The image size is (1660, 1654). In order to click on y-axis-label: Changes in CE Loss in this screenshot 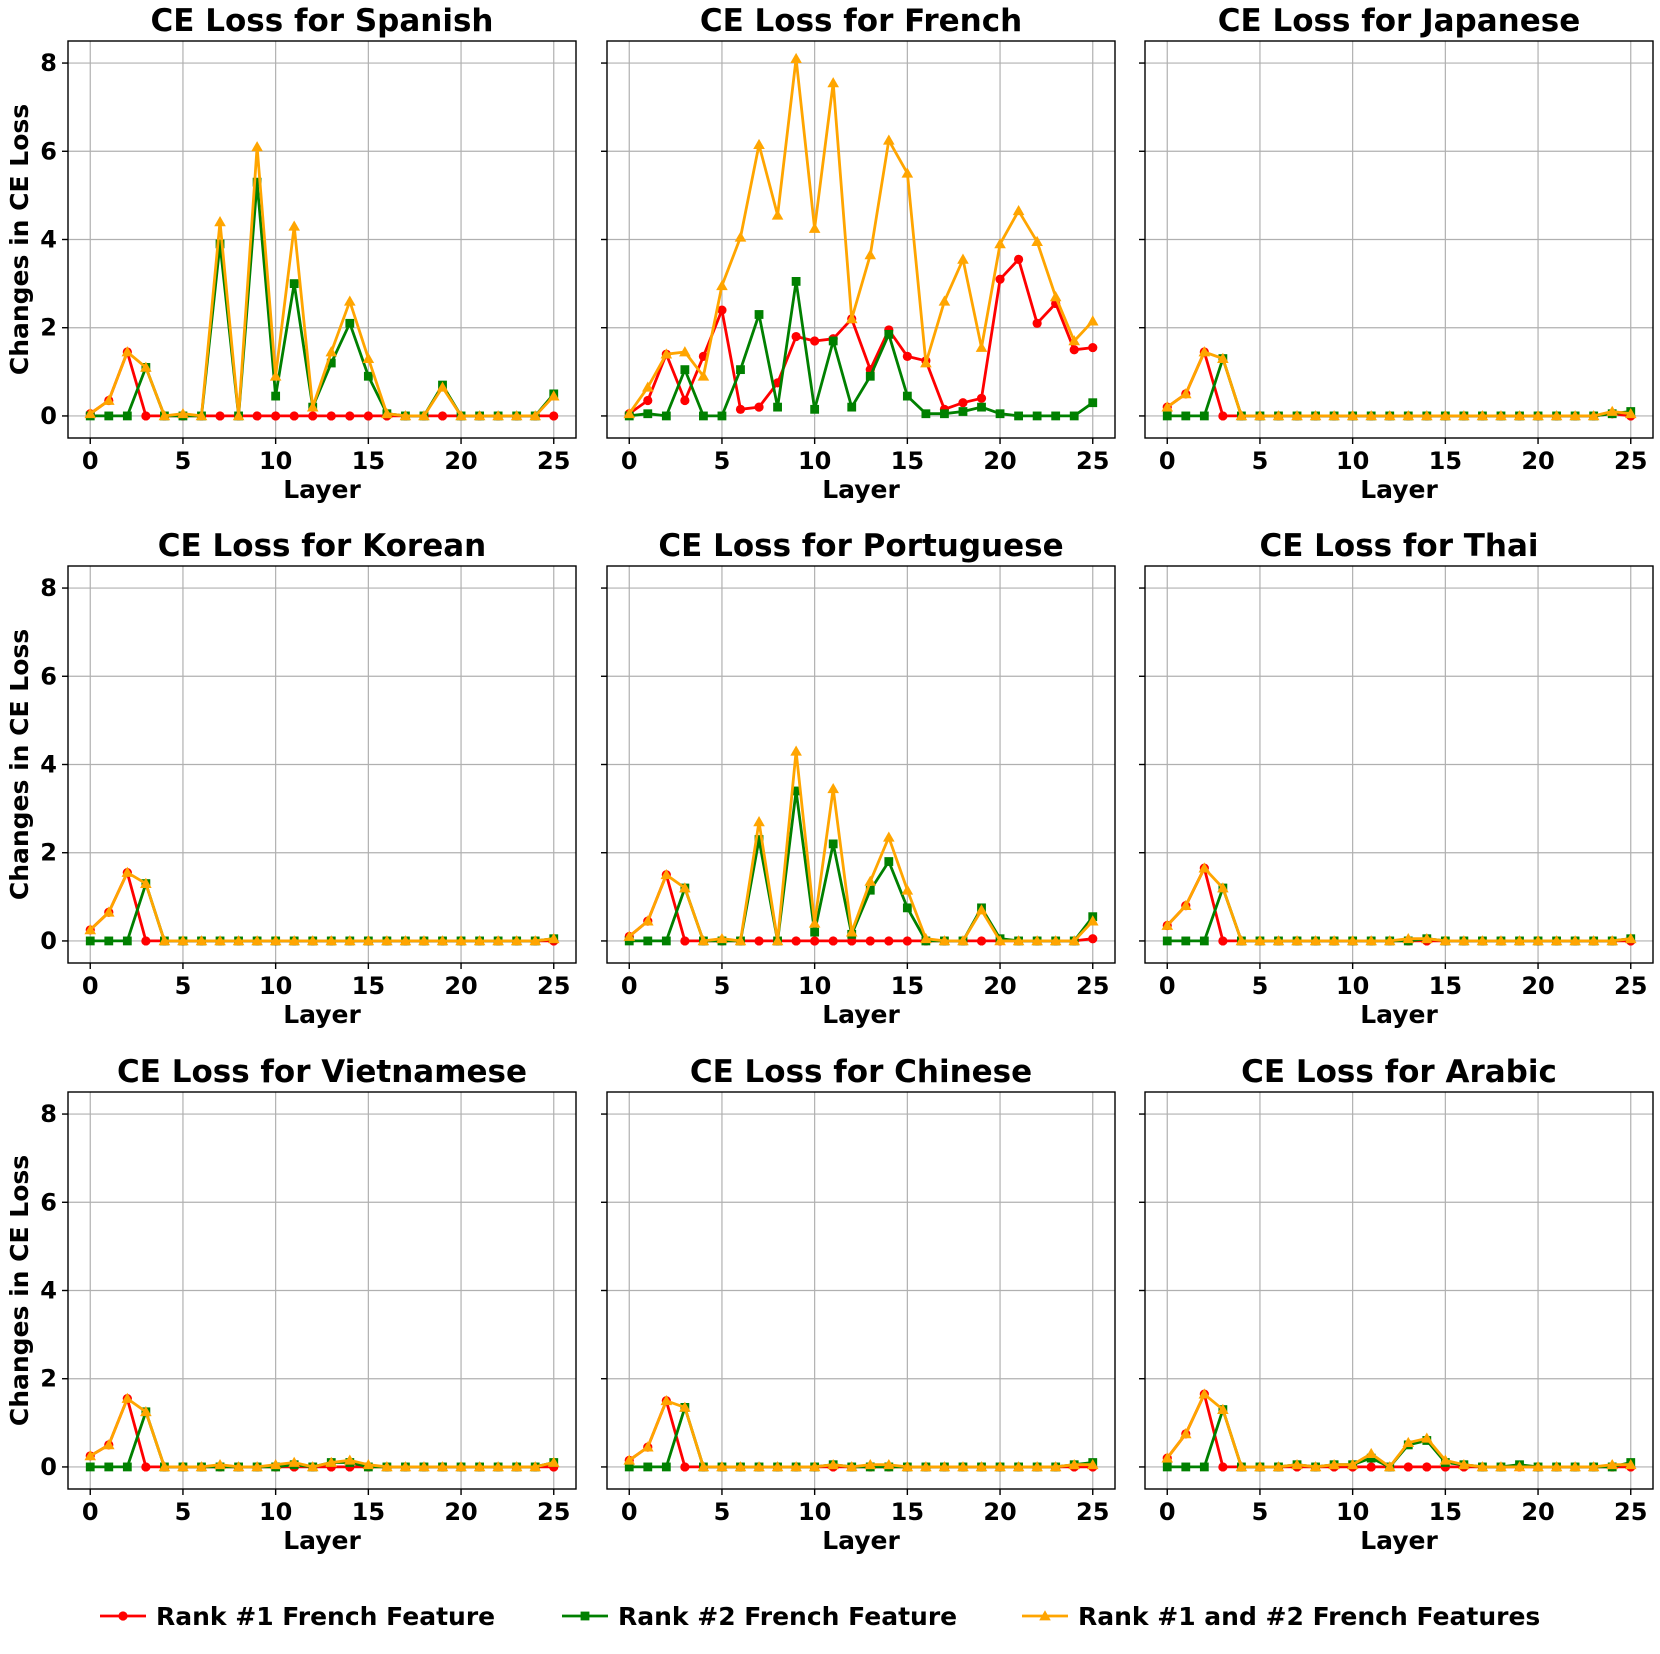, I will do `click(19, 764)`.